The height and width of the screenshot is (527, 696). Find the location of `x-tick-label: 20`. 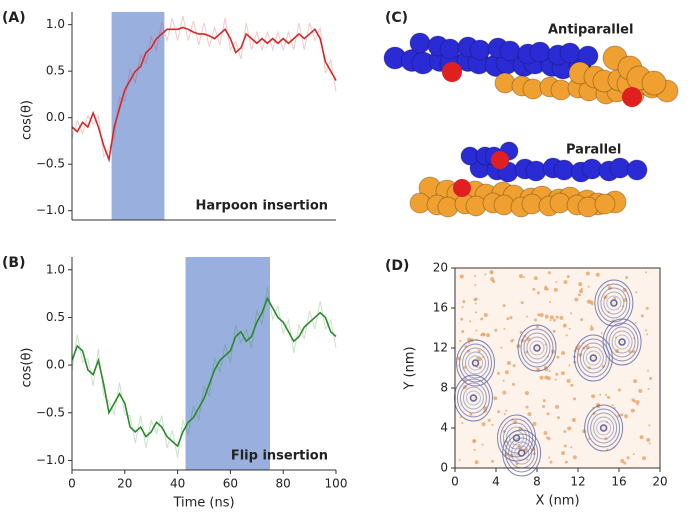

x-tick-label: 20 is located at coordinates (659, 482).